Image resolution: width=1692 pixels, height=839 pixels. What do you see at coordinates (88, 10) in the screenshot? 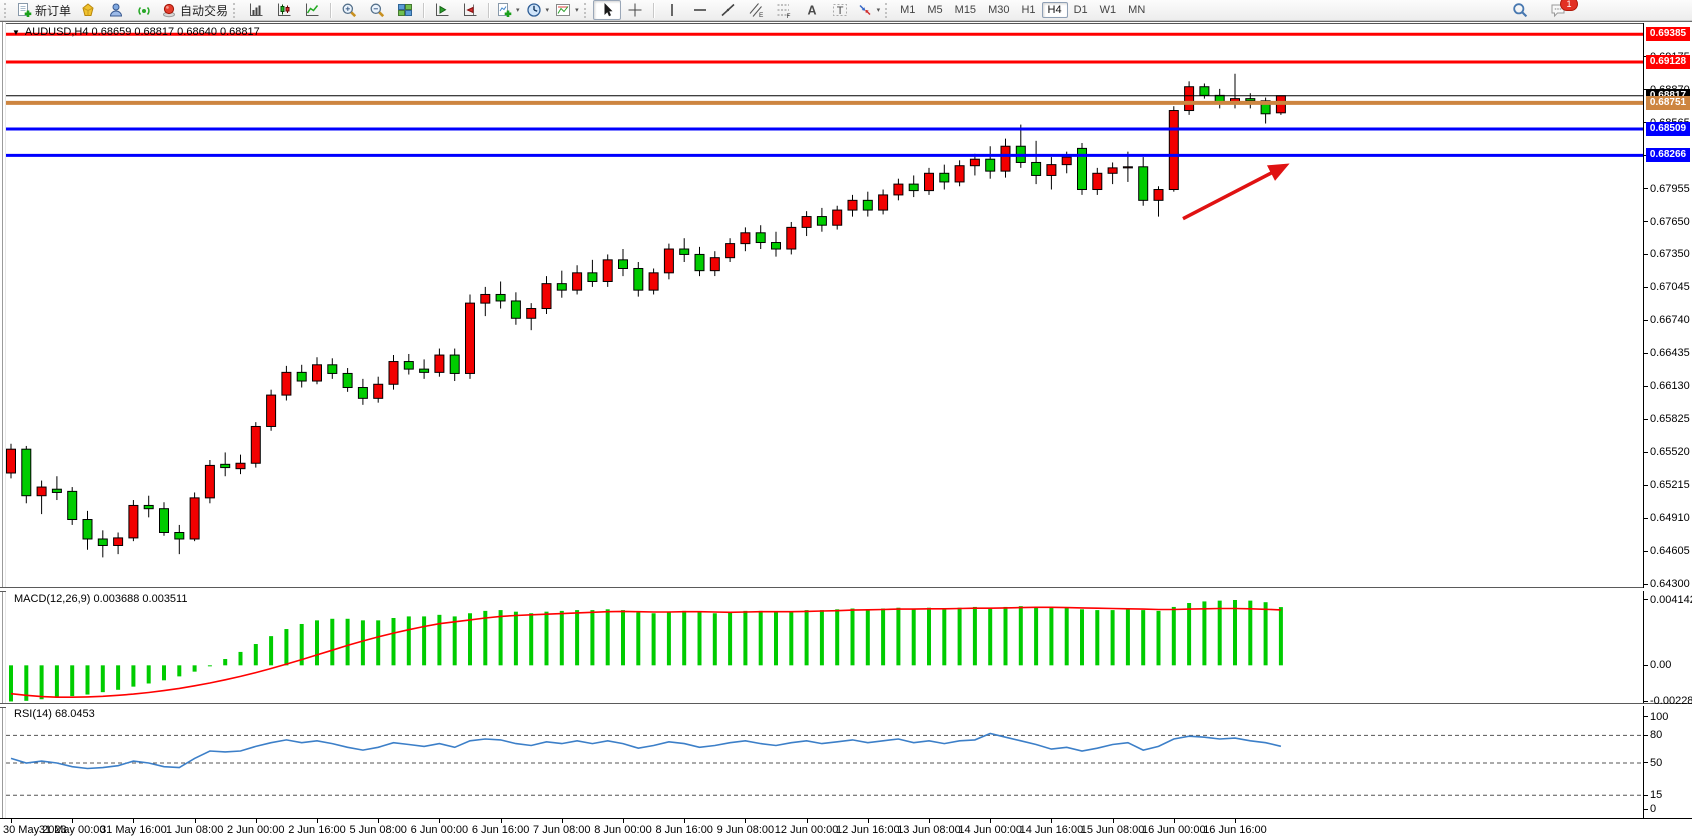
I see `mql5-button` at bounding box center [88, 10].